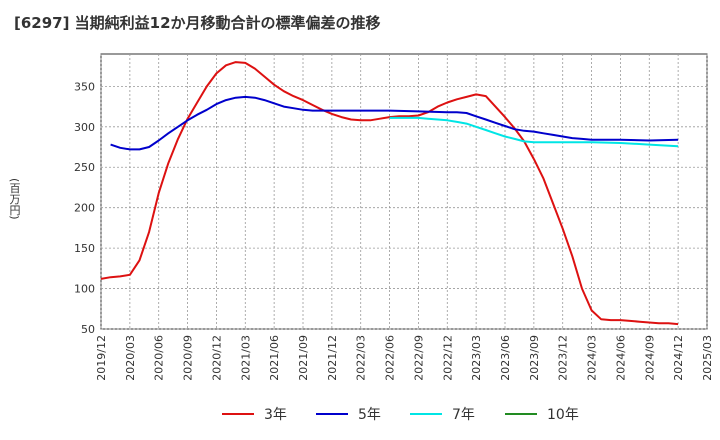  Describe the element at coordinates (188, 358) in the screenshot. I see `x-tick-label: 2020/09` at that location.